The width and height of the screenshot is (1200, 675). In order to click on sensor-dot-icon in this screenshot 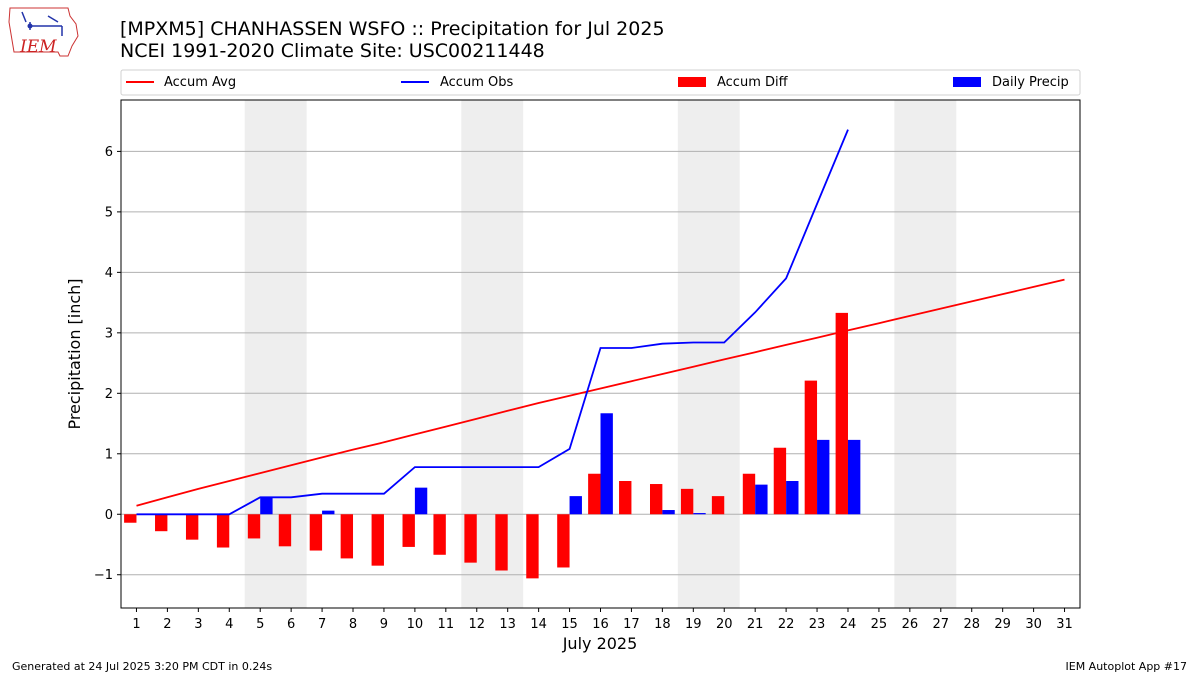, I will do `click(30, 26)`.